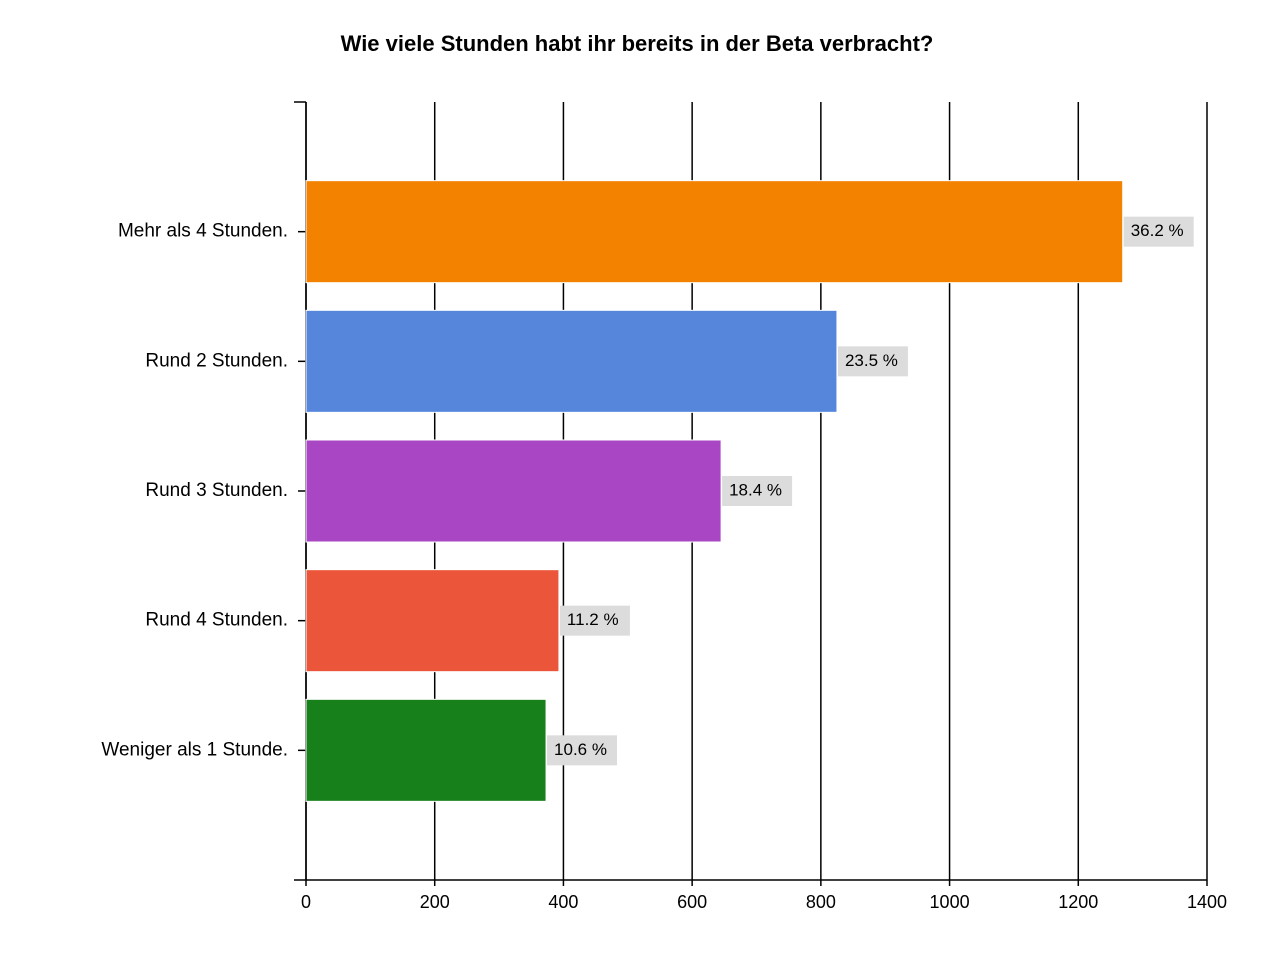 The width and height of the screenshot is (1280, 965). What do you see at coordinates (563, 902) in the screenshot?
I see `x-tick-label: 400` at bounding box center [563, 902].